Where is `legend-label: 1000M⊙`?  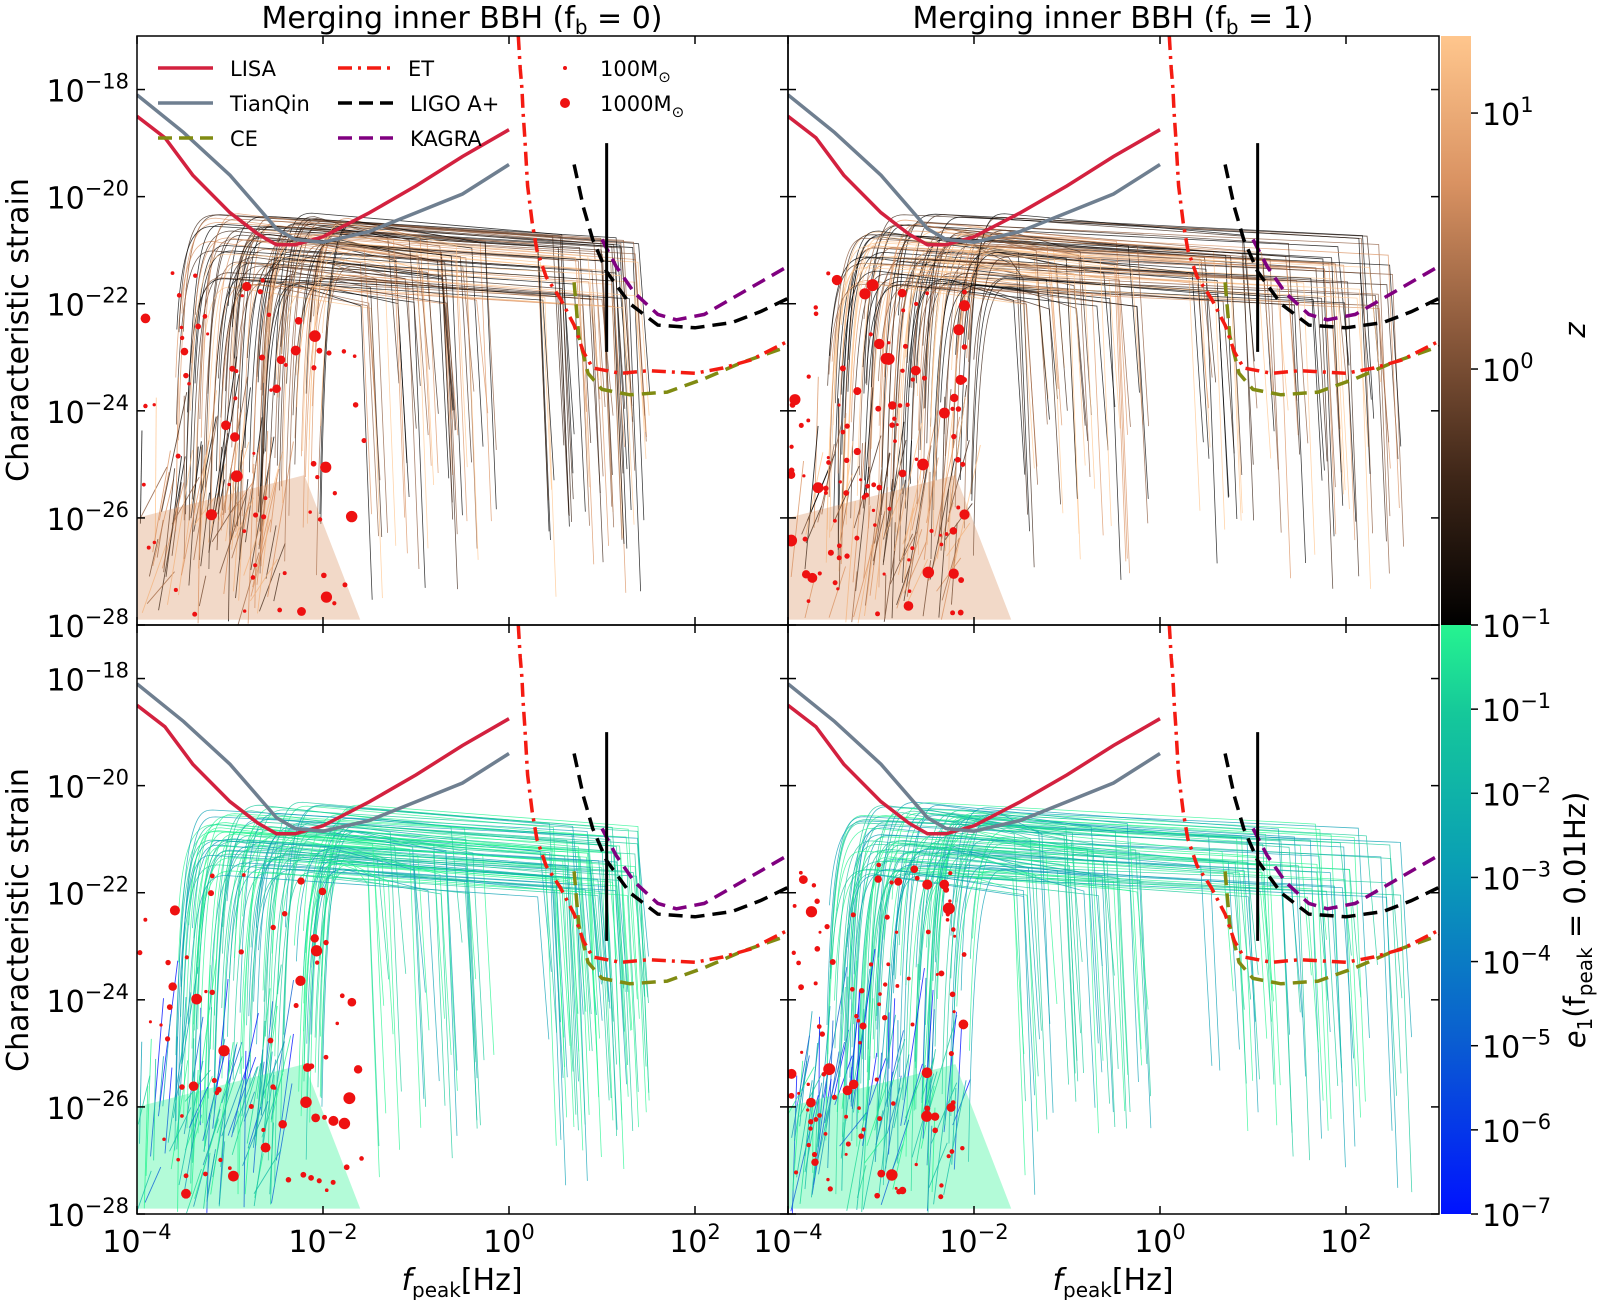
legend-label: 1000M⊙ is located at coordinates (642, 106).